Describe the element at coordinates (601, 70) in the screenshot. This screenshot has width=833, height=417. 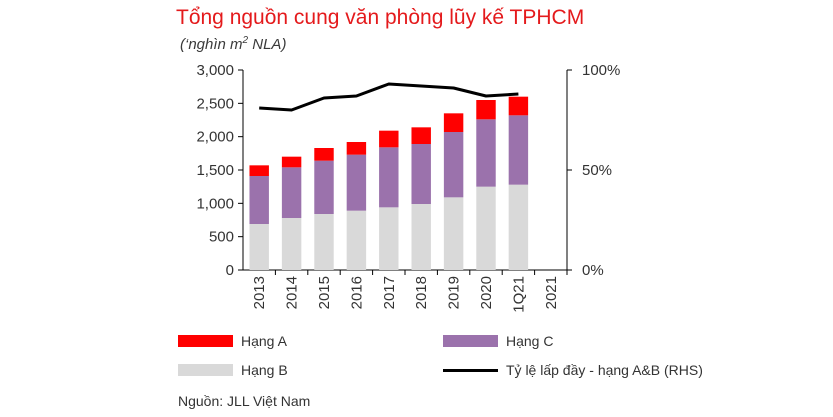
I see `y-right-tick-label: 100%` at that location.